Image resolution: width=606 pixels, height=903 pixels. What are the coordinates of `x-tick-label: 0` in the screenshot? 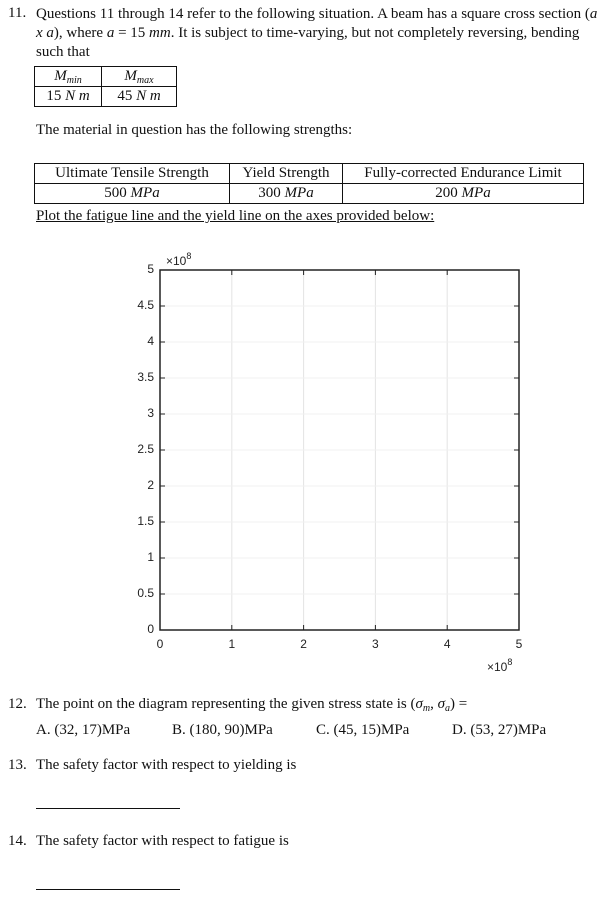 It's located at (160, 644).